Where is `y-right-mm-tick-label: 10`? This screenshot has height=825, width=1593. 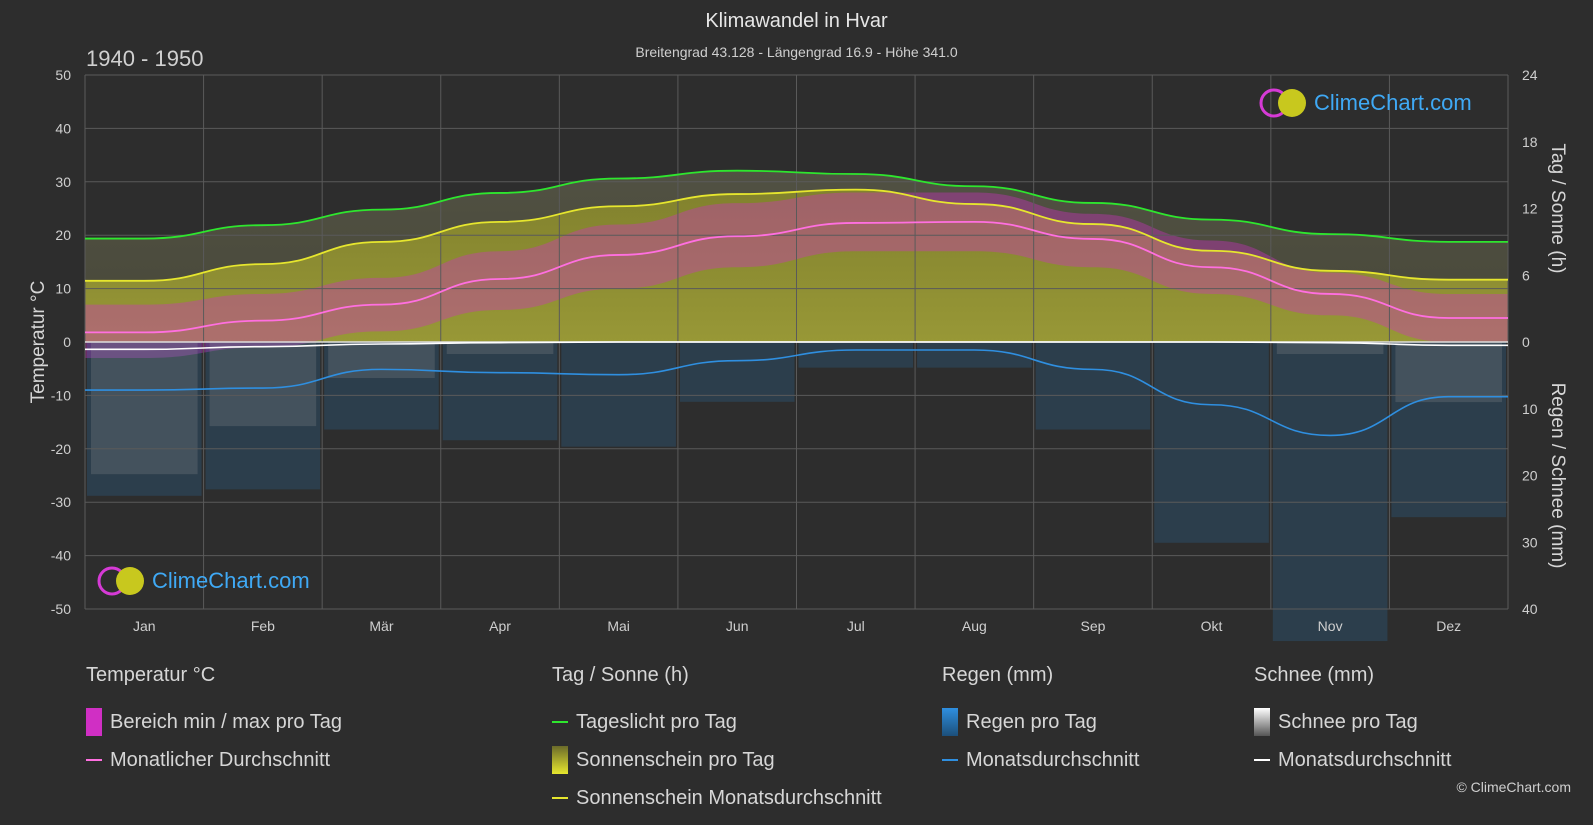
y-right-mm-tick-label: 10 is located at coordinates (1530, 409).